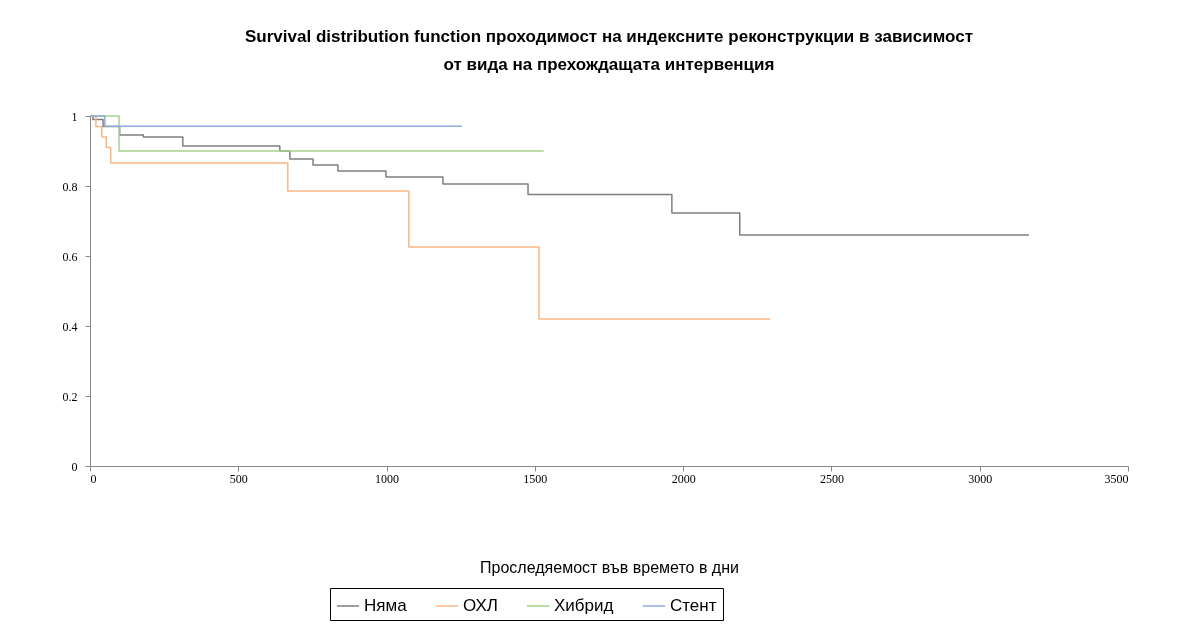 The height and width of the screenshot is (641, 1199). What do you see at coordinates (609, 567) in the screenshot?
I see `x-axis-title: Проследяемост във времето в дни` at bounding box center [609, 567].